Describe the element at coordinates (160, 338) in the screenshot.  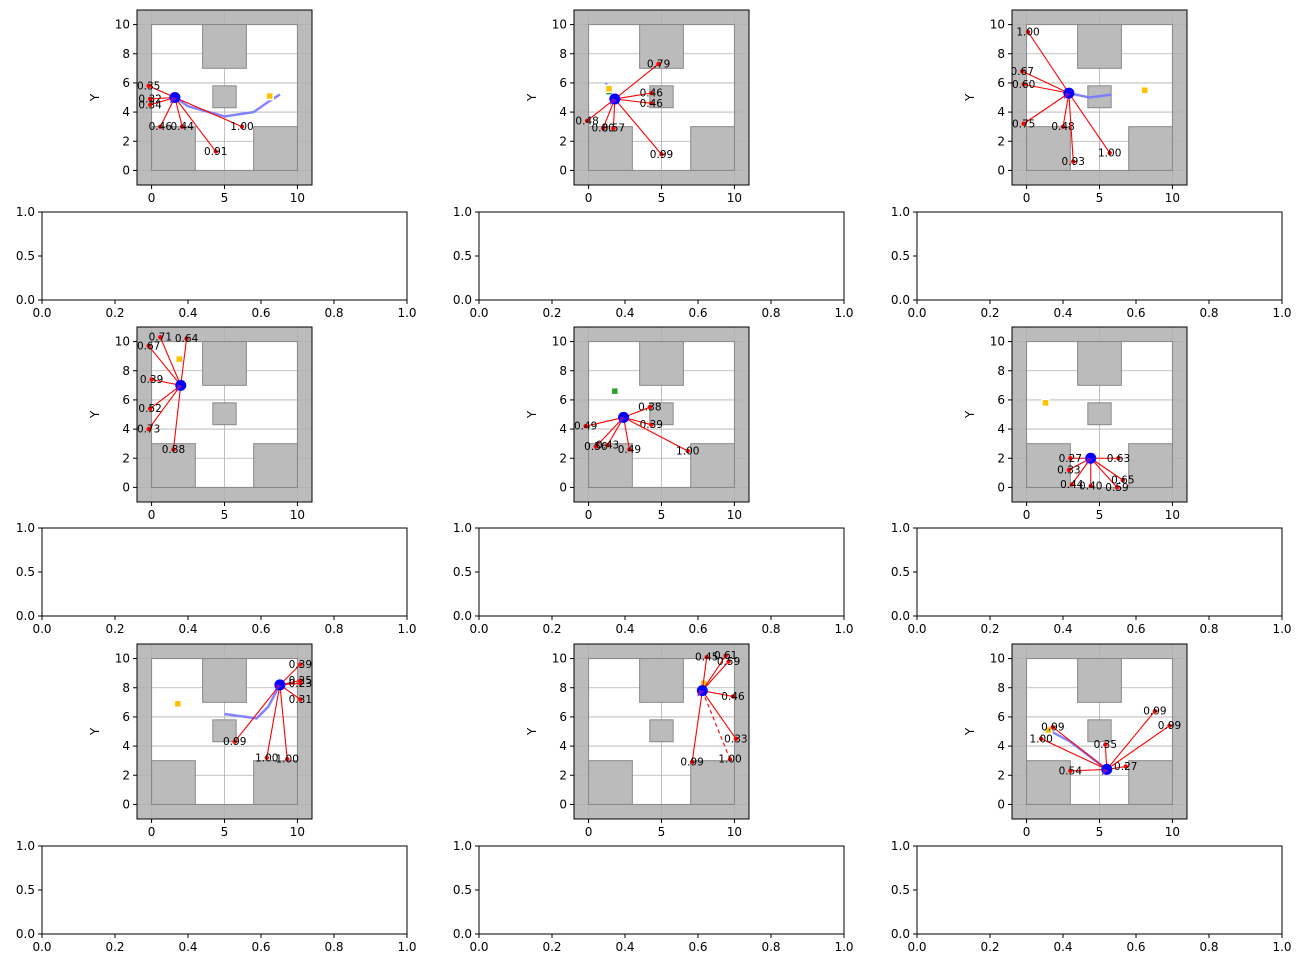
I see `ray-distance-label: 0.71` at that location.